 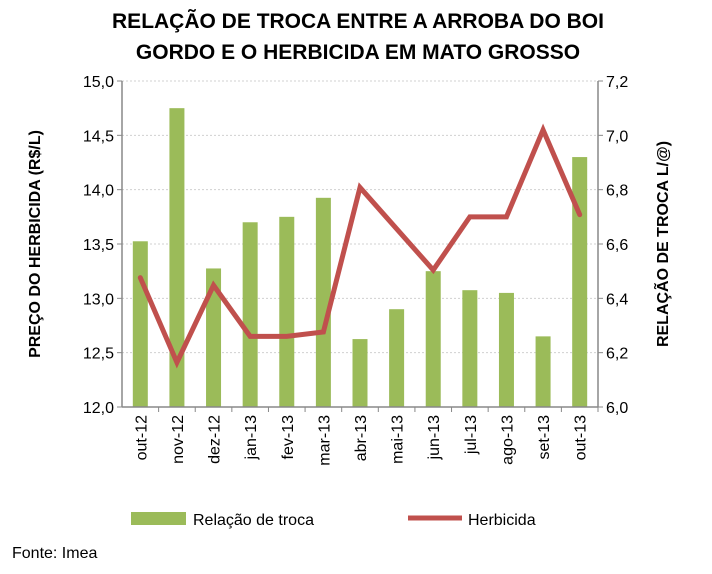 What do you see at coordinates (141, 437) in the screenshot?
I see `x-tick-label: out-12` at bounding box center [141, 437].